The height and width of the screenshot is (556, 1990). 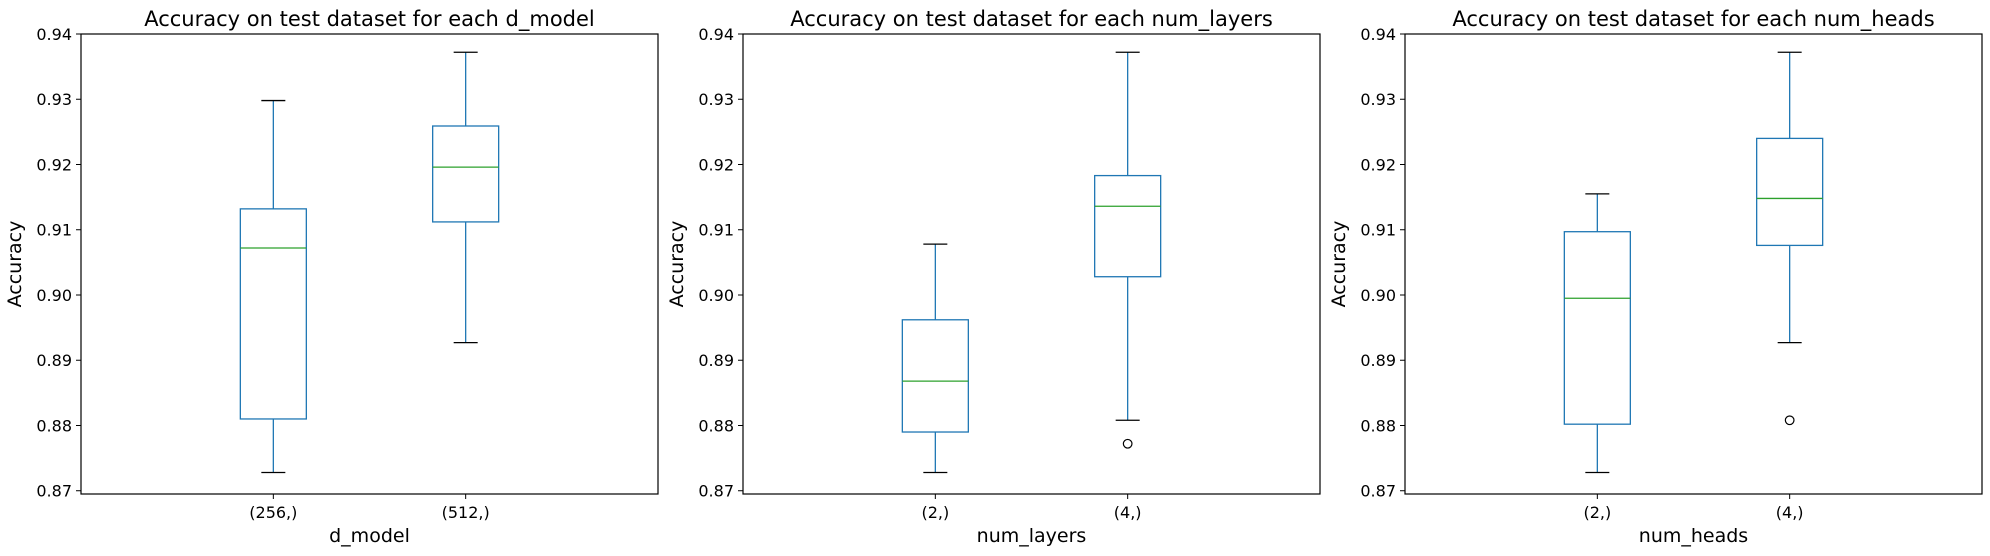 I want to click on x-tick-label: (512,), so click(x=466, y=512).